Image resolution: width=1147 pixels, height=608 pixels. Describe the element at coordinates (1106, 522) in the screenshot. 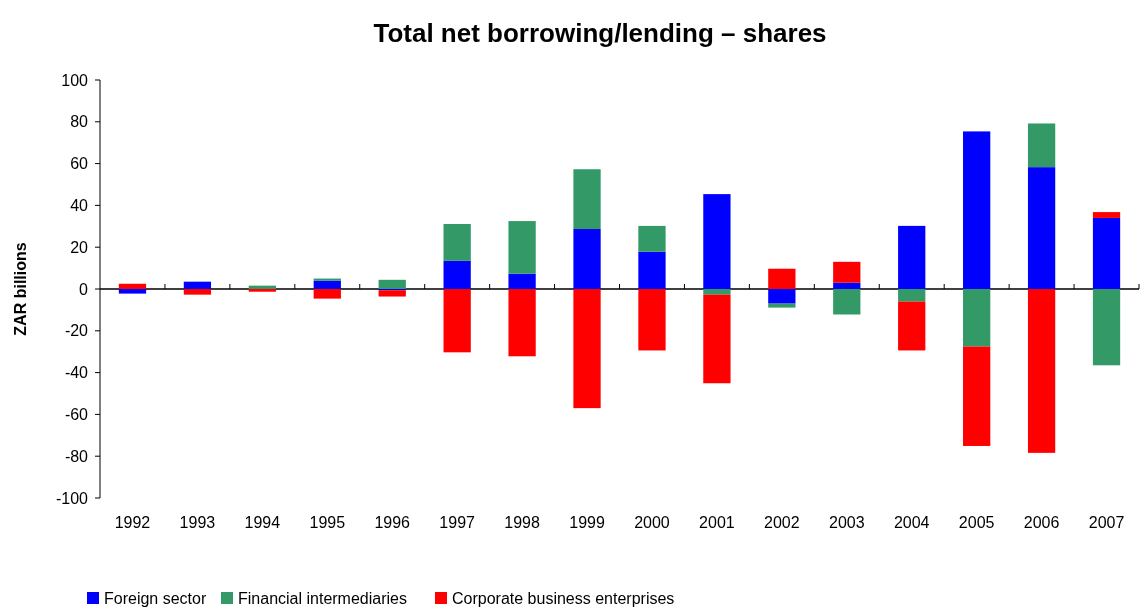

I see `x-tick-label: 2007` at that location.